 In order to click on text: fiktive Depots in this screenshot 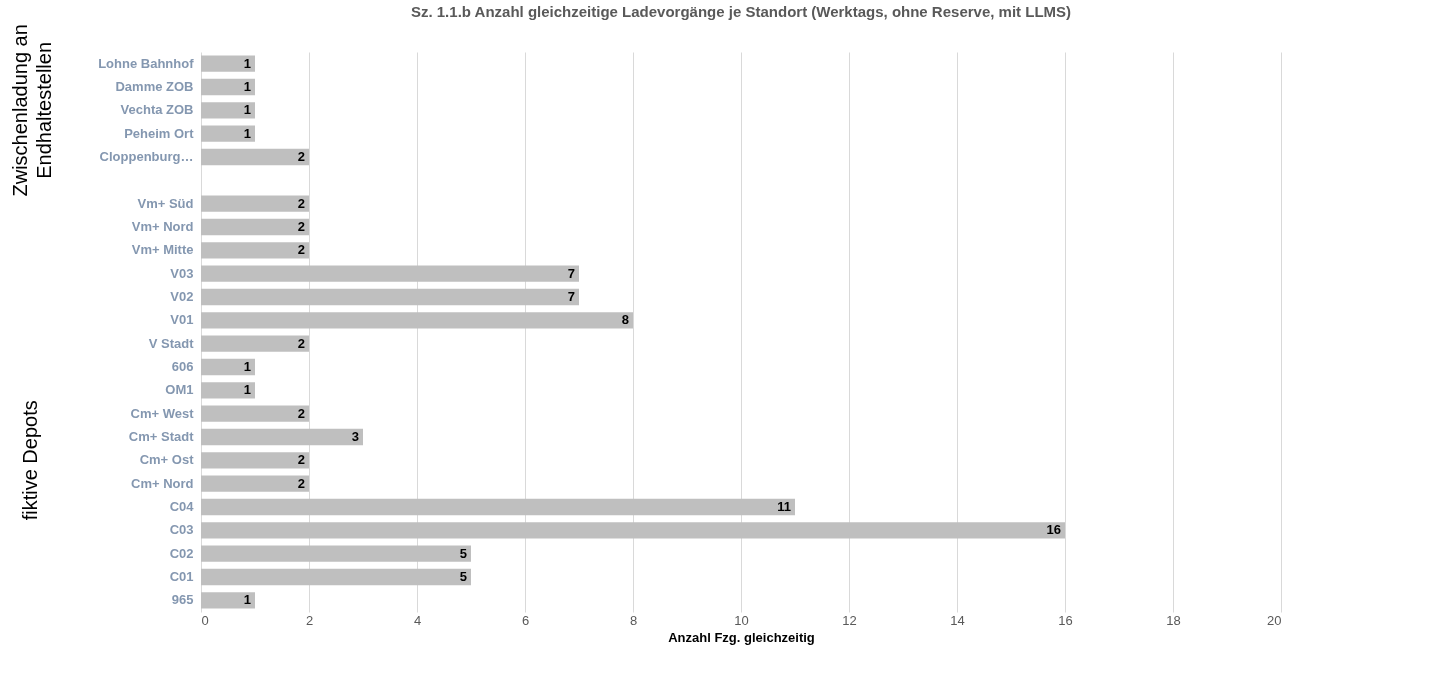, I will do `click(30, 460)`.